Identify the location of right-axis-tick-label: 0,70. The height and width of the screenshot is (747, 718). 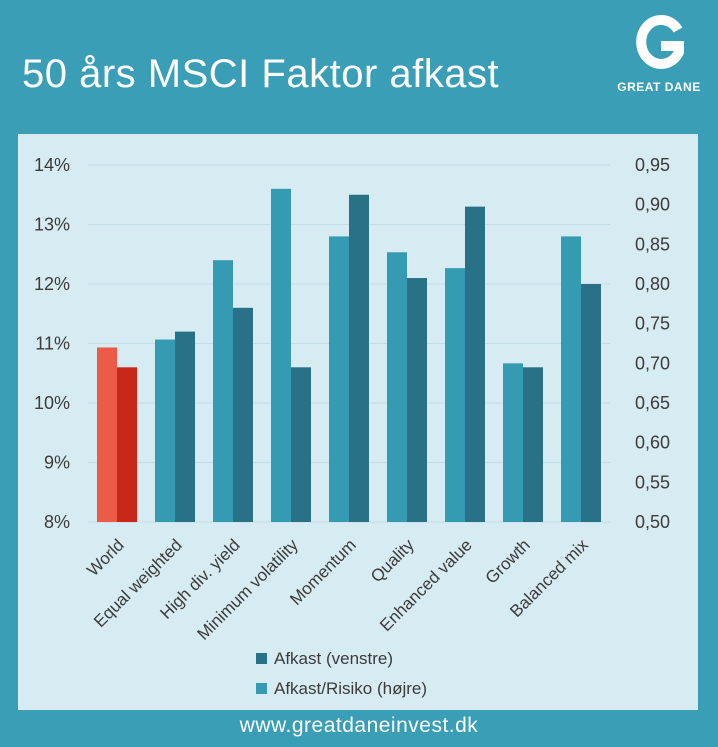
(652, 363).